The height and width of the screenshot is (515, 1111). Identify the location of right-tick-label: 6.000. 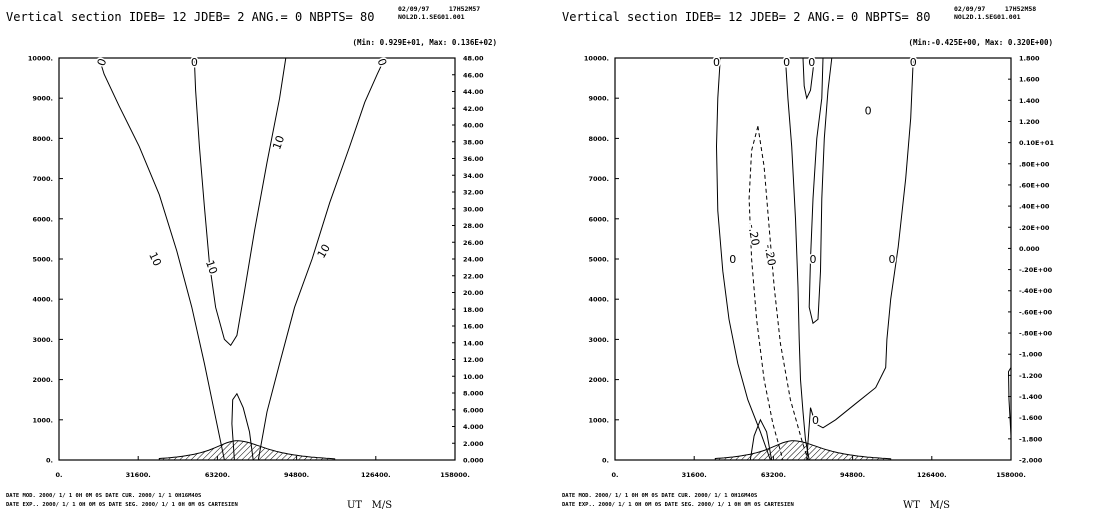
(473, 410).